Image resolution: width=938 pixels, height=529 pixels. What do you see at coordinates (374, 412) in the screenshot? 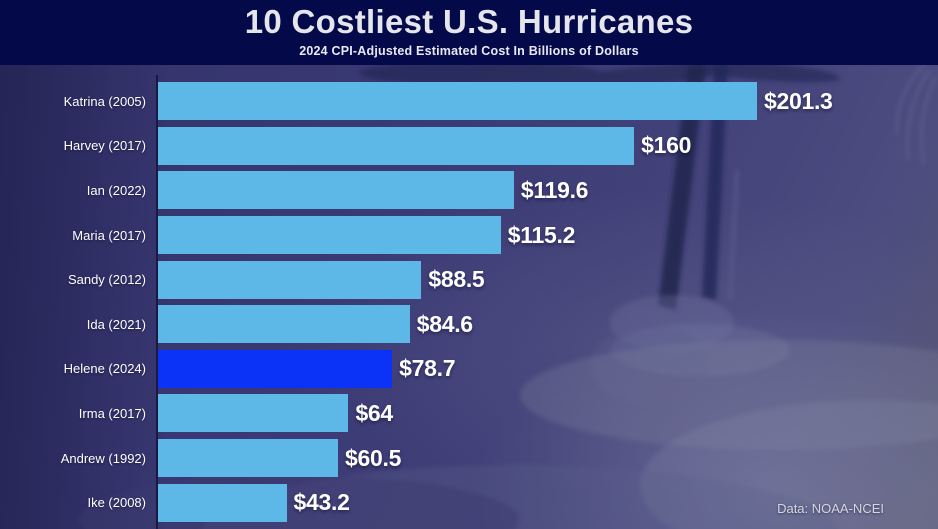
I see `value-label: $64` at bounding box center [374, 412].